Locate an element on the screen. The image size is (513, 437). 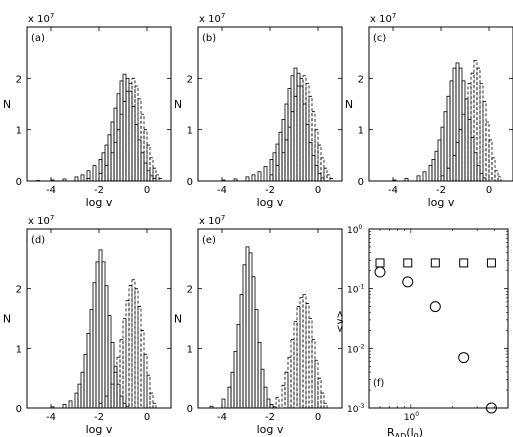
y-tick-label: 10⁻² is located at coordinates (356, 349).